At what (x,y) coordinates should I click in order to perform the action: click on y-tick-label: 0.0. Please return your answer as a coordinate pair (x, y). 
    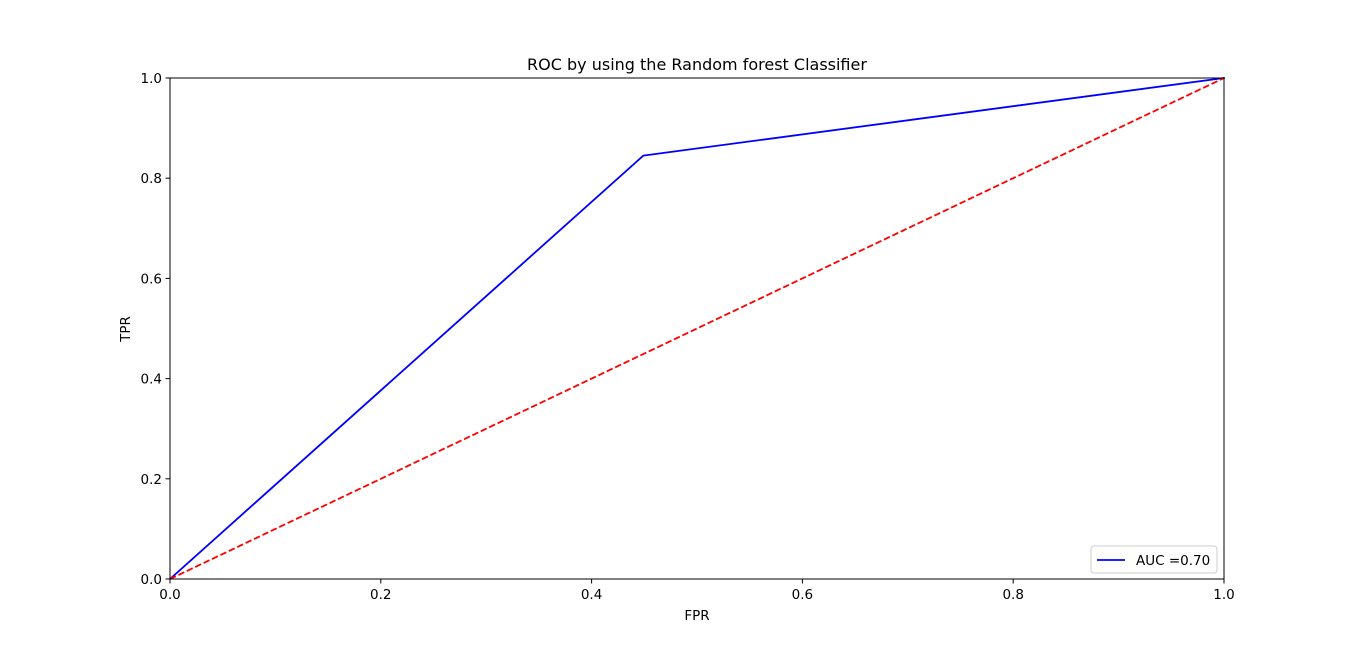
    Looking at the image, I should click on (151, 580).